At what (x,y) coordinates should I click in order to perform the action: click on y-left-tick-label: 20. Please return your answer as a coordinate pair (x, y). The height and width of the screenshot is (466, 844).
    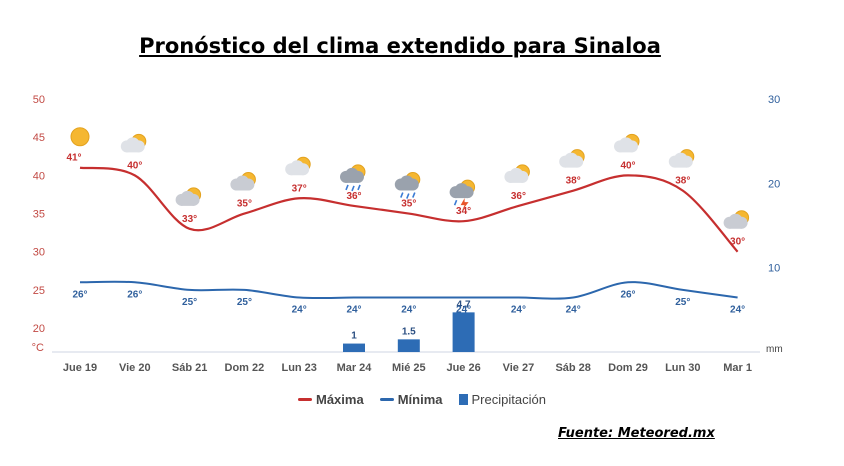
    Looking at the image, I should click on (39, 329).